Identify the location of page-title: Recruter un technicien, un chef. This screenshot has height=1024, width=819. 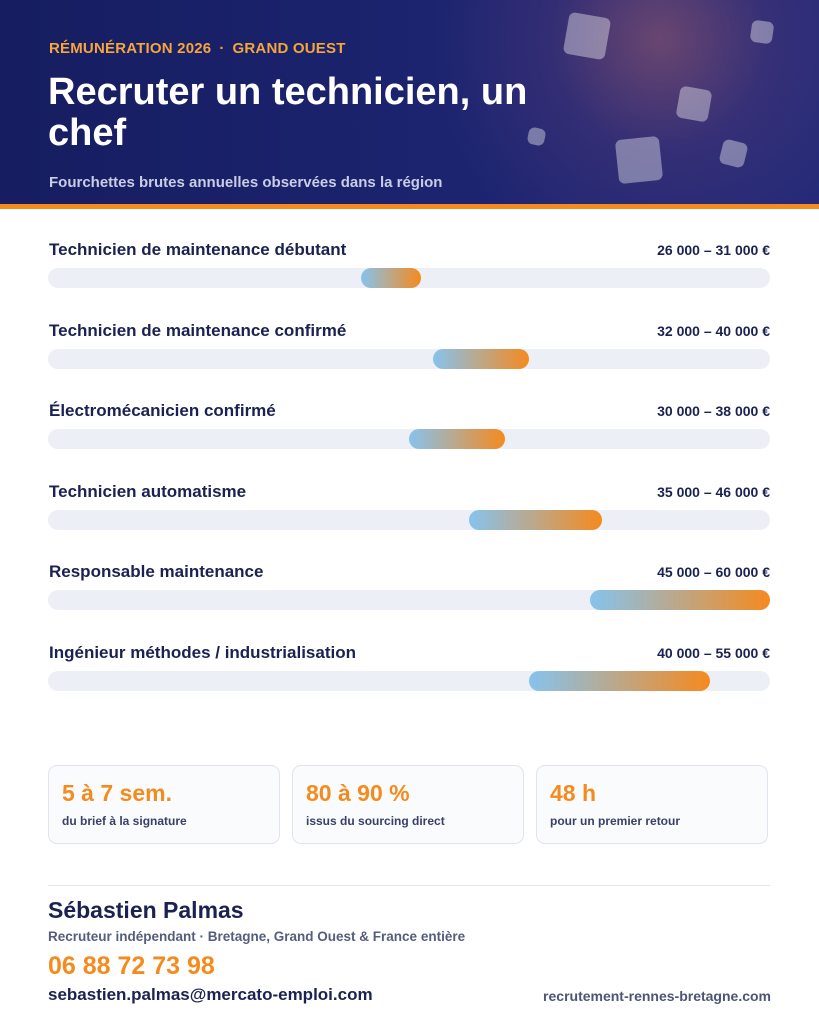
(288, 112).